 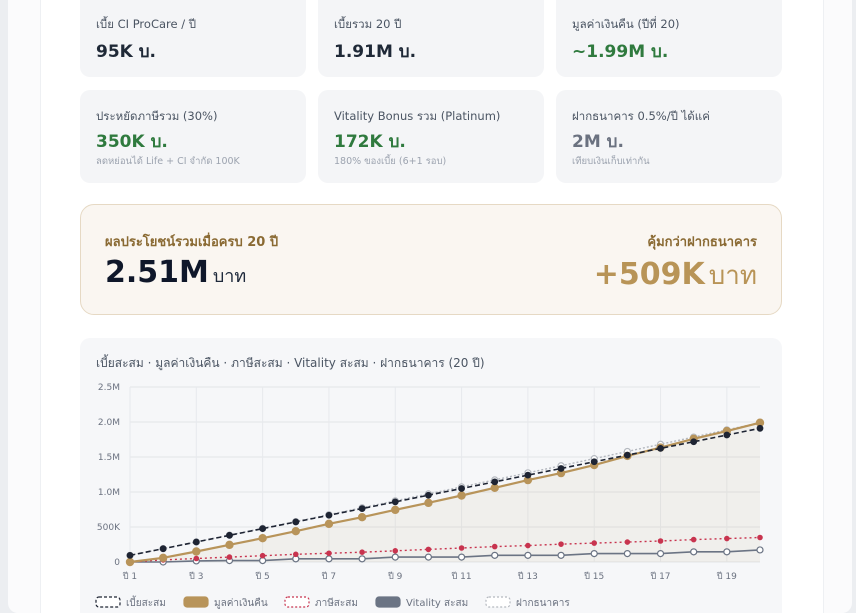 What do you see at coordinates (461, 576) in the screenshot?
I see `x-tick-label: ปี 11` at bounding box center [461, 576].